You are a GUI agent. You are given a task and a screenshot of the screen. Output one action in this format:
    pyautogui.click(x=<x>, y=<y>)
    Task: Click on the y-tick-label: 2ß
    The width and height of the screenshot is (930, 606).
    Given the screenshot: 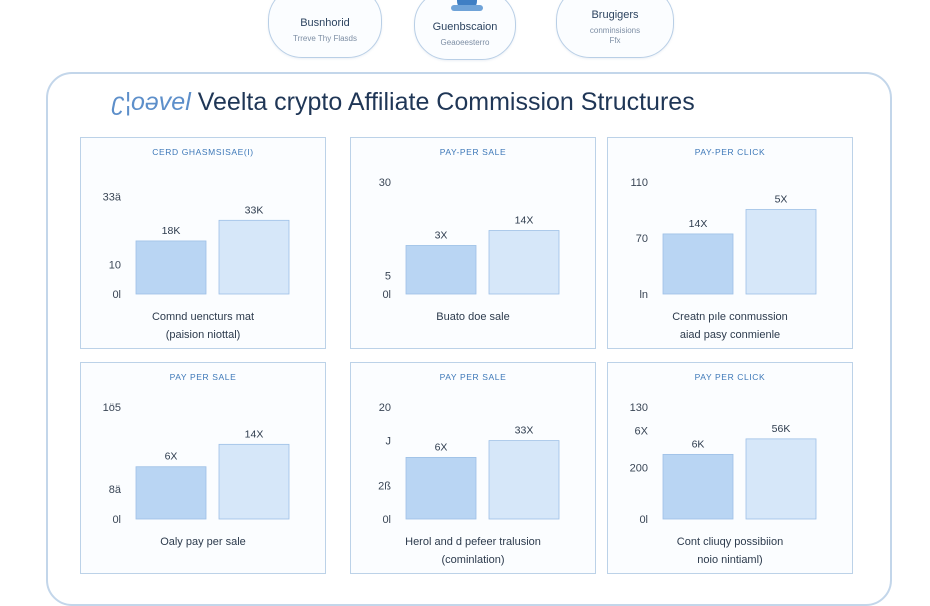 What is the action you would take?
    pyautogui.click(x=384, y=486)
    